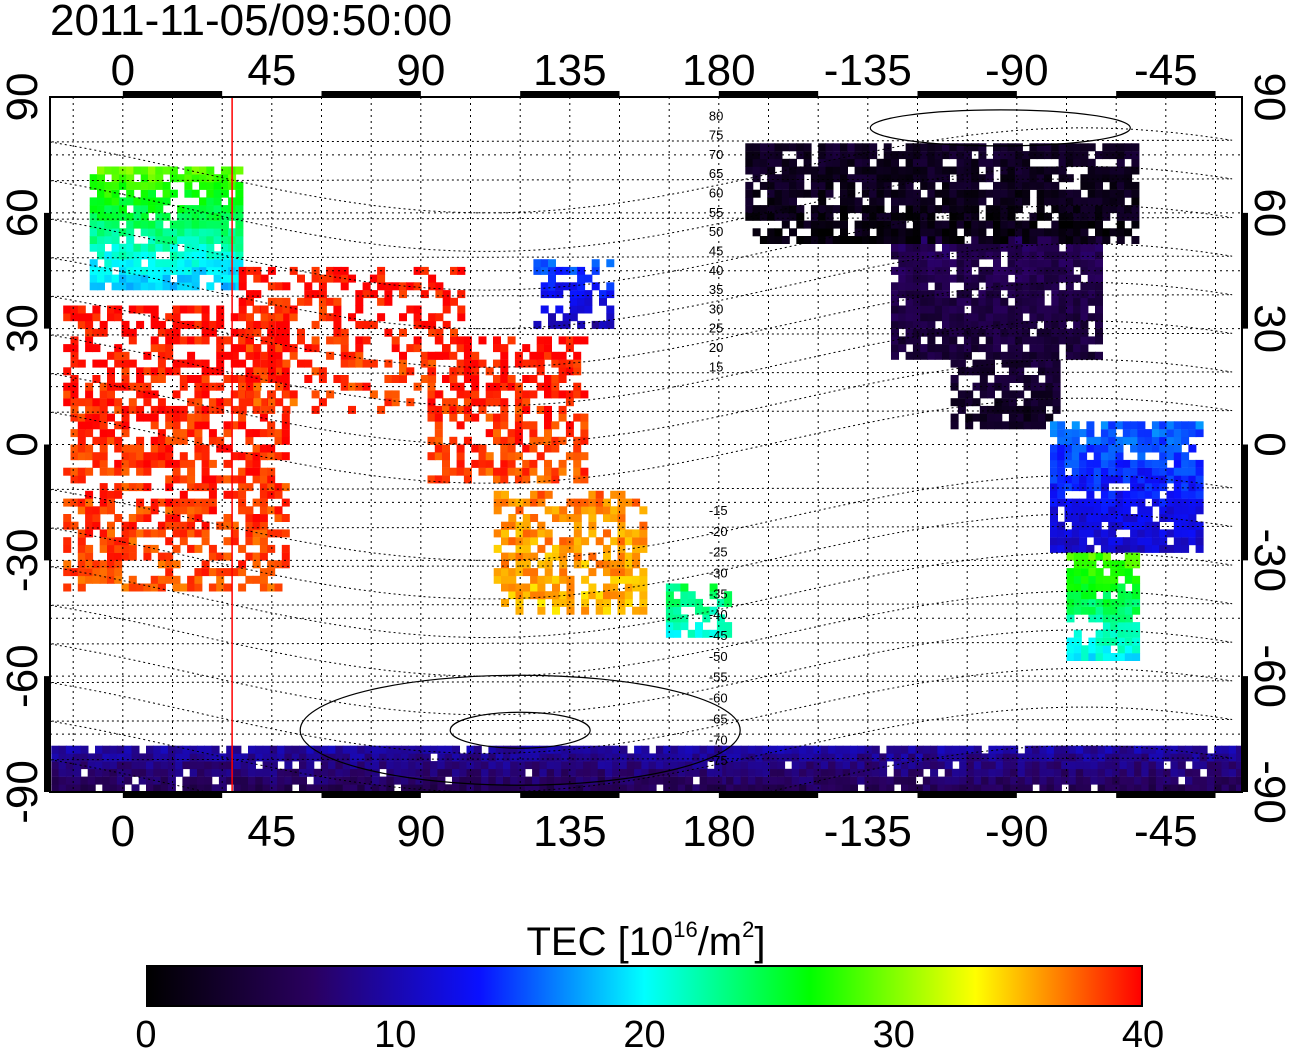 Image resolution: width=1292 pixels, height=1057 pixels. What do you see at coordinates (23, 328) in the screenshot?
I see `lat-tick-left: 30` at bounding box center [23, 328].